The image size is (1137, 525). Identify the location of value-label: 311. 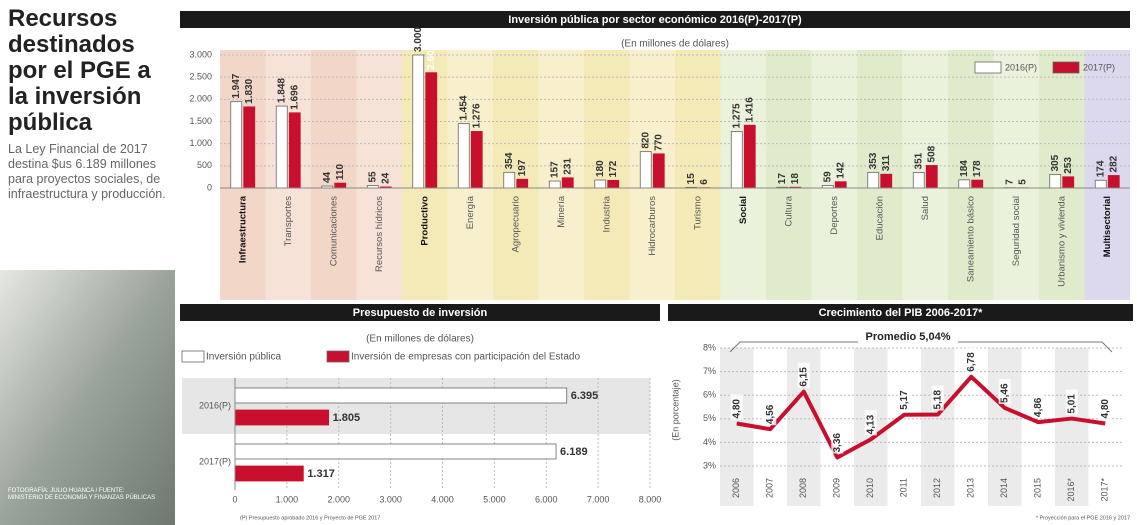
(886, 163).